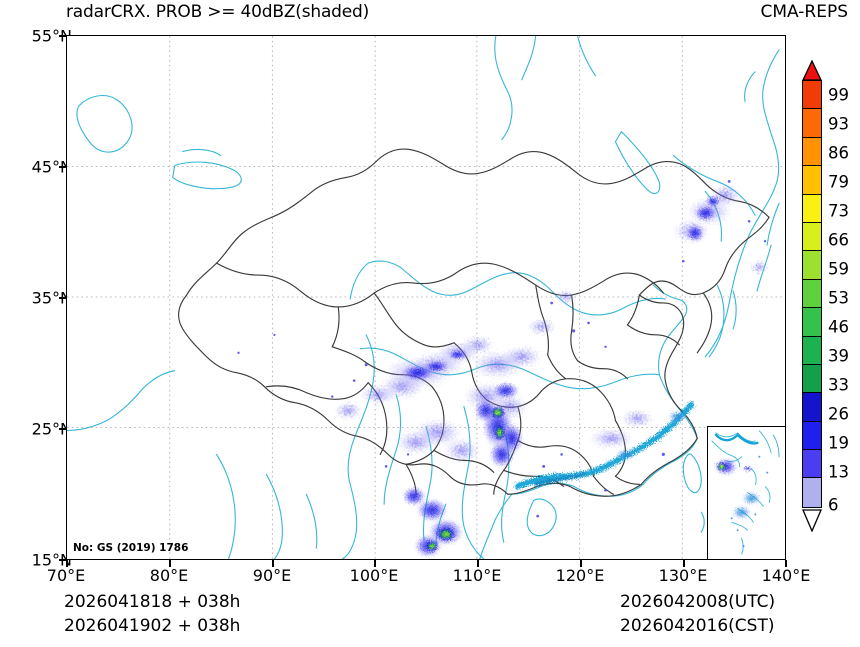  Describe the element at coordinates (838, 124) in the screenshot. I see `colorbar-label-93: 93` at that location.